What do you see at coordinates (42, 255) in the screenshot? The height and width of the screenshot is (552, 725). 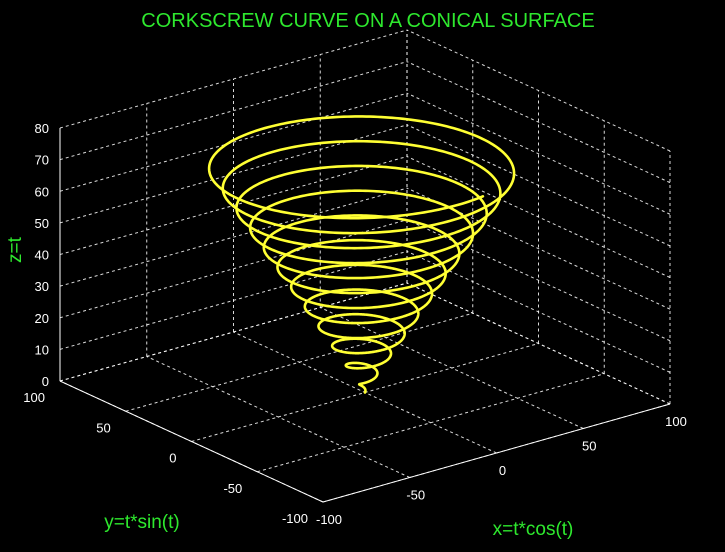 I see `z-tick-label: 40` at bounding box center [42, 255].